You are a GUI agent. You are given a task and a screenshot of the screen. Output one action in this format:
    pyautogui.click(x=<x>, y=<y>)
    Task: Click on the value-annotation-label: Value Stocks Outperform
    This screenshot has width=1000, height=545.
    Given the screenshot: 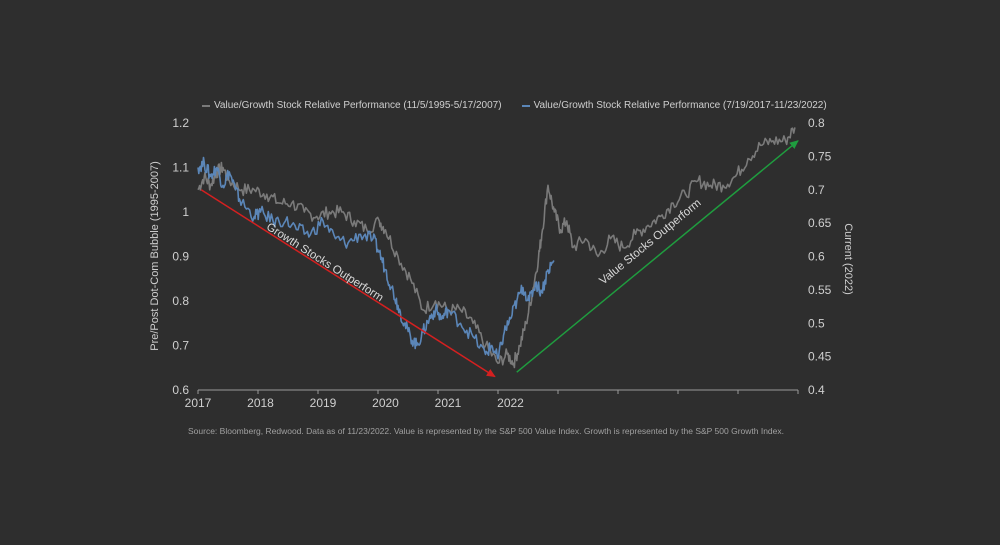 What is the action you would take?
    pyautogui.click(x=650, y=242)
    